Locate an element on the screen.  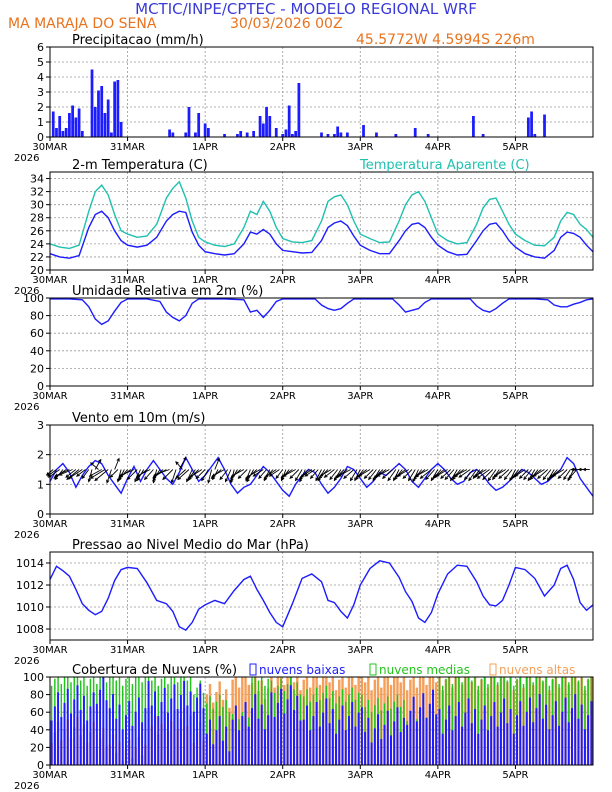
x-year-label: 2026 is located at coordinates (26, 291).